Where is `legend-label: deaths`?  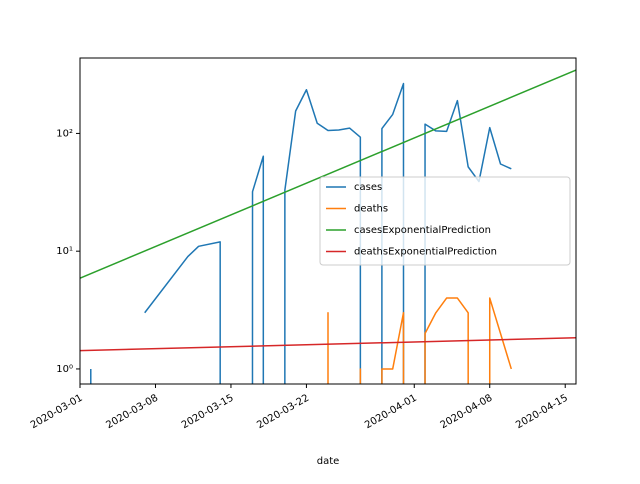 legend-label: deaths is located at coordinates (371, 209).